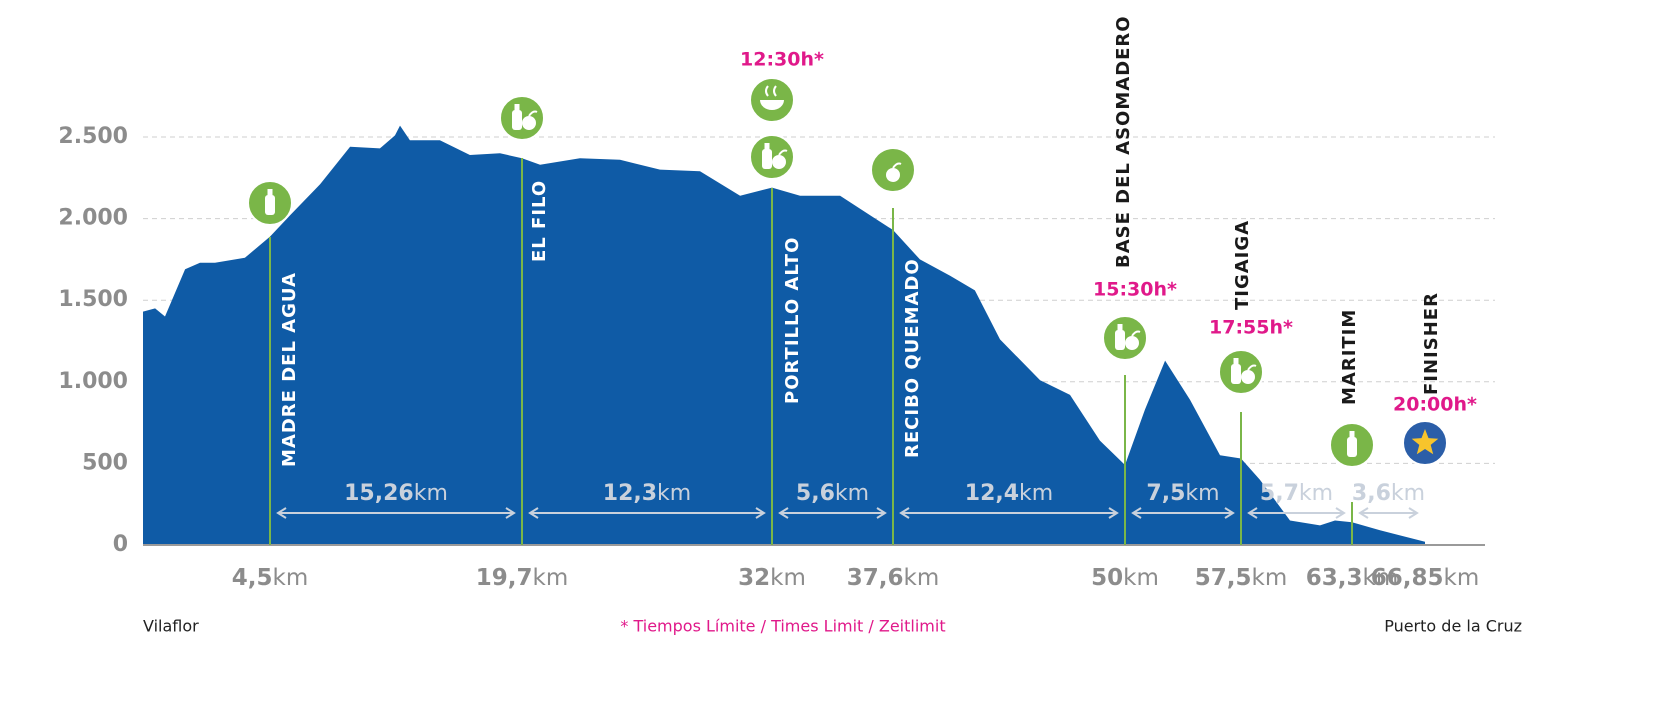  I want to click on km-value: 4,5, so click(252, 578).